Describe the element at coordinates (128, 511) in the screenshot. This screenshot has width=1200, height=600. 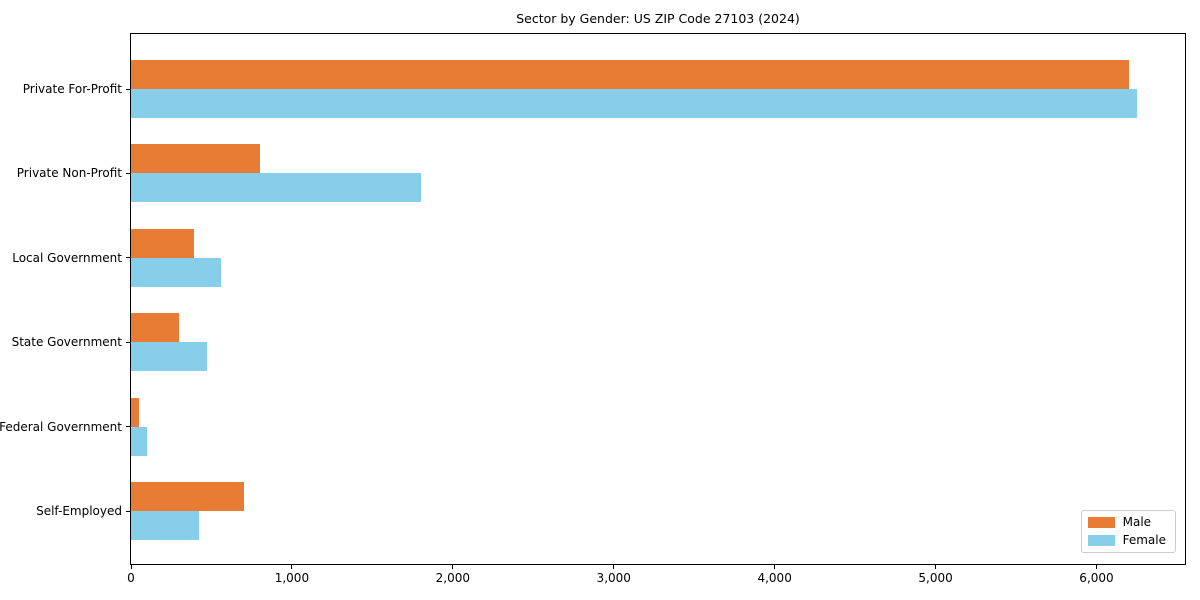
I see `y-tick-self-employed` at that location.